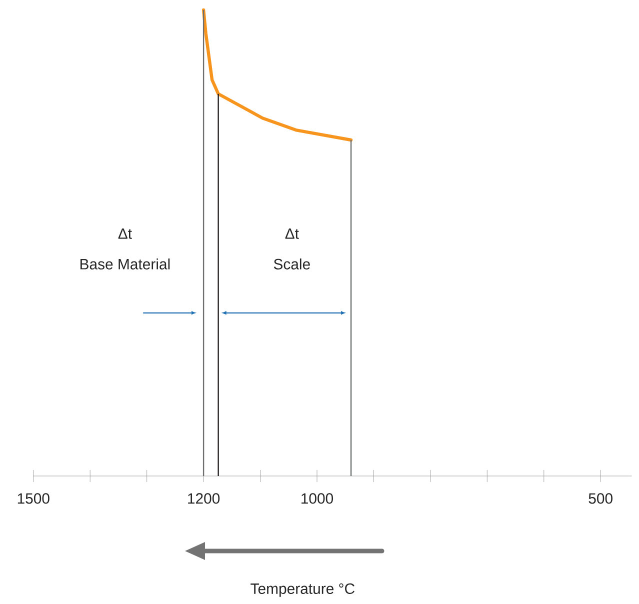 The image size is (639, 604). What do you see at coordinates (204, 498) in the screenshot?
I see `x-tick-label: 1200` at bounding box center [204, 498].